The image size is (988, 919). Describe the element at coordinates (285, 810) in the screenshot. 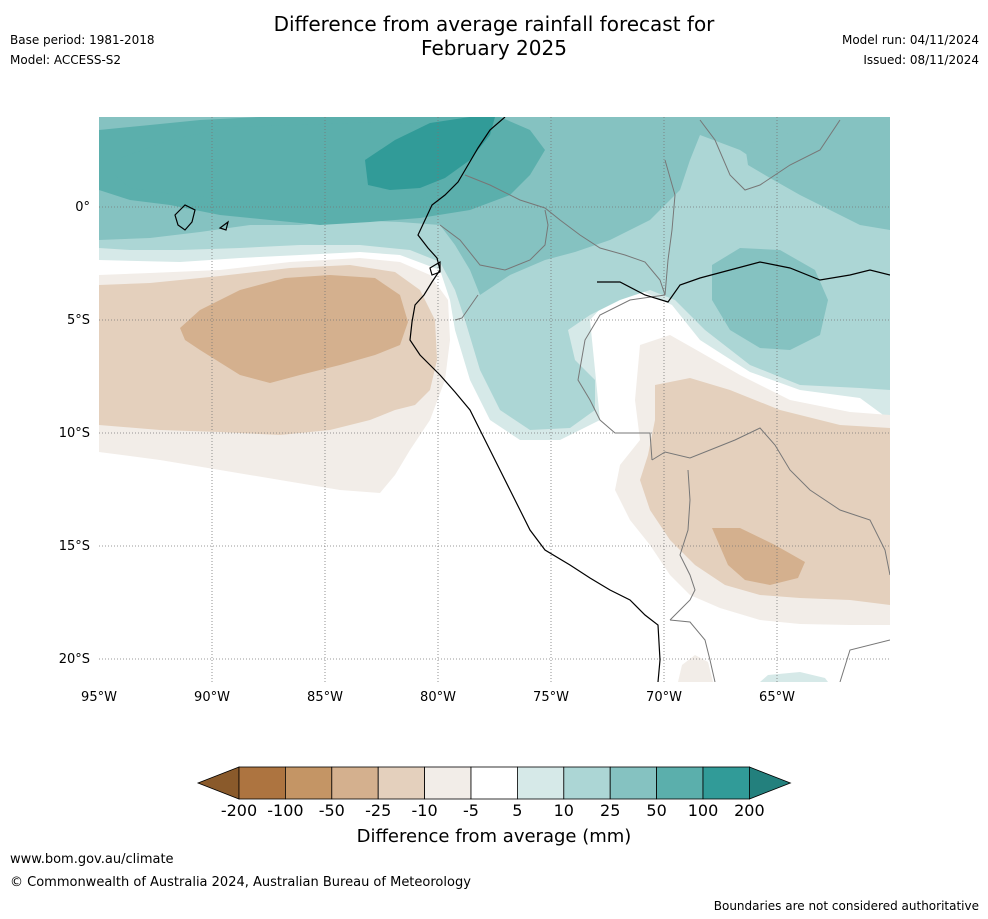

I see `colorbar-tick-label: -100` at that location.